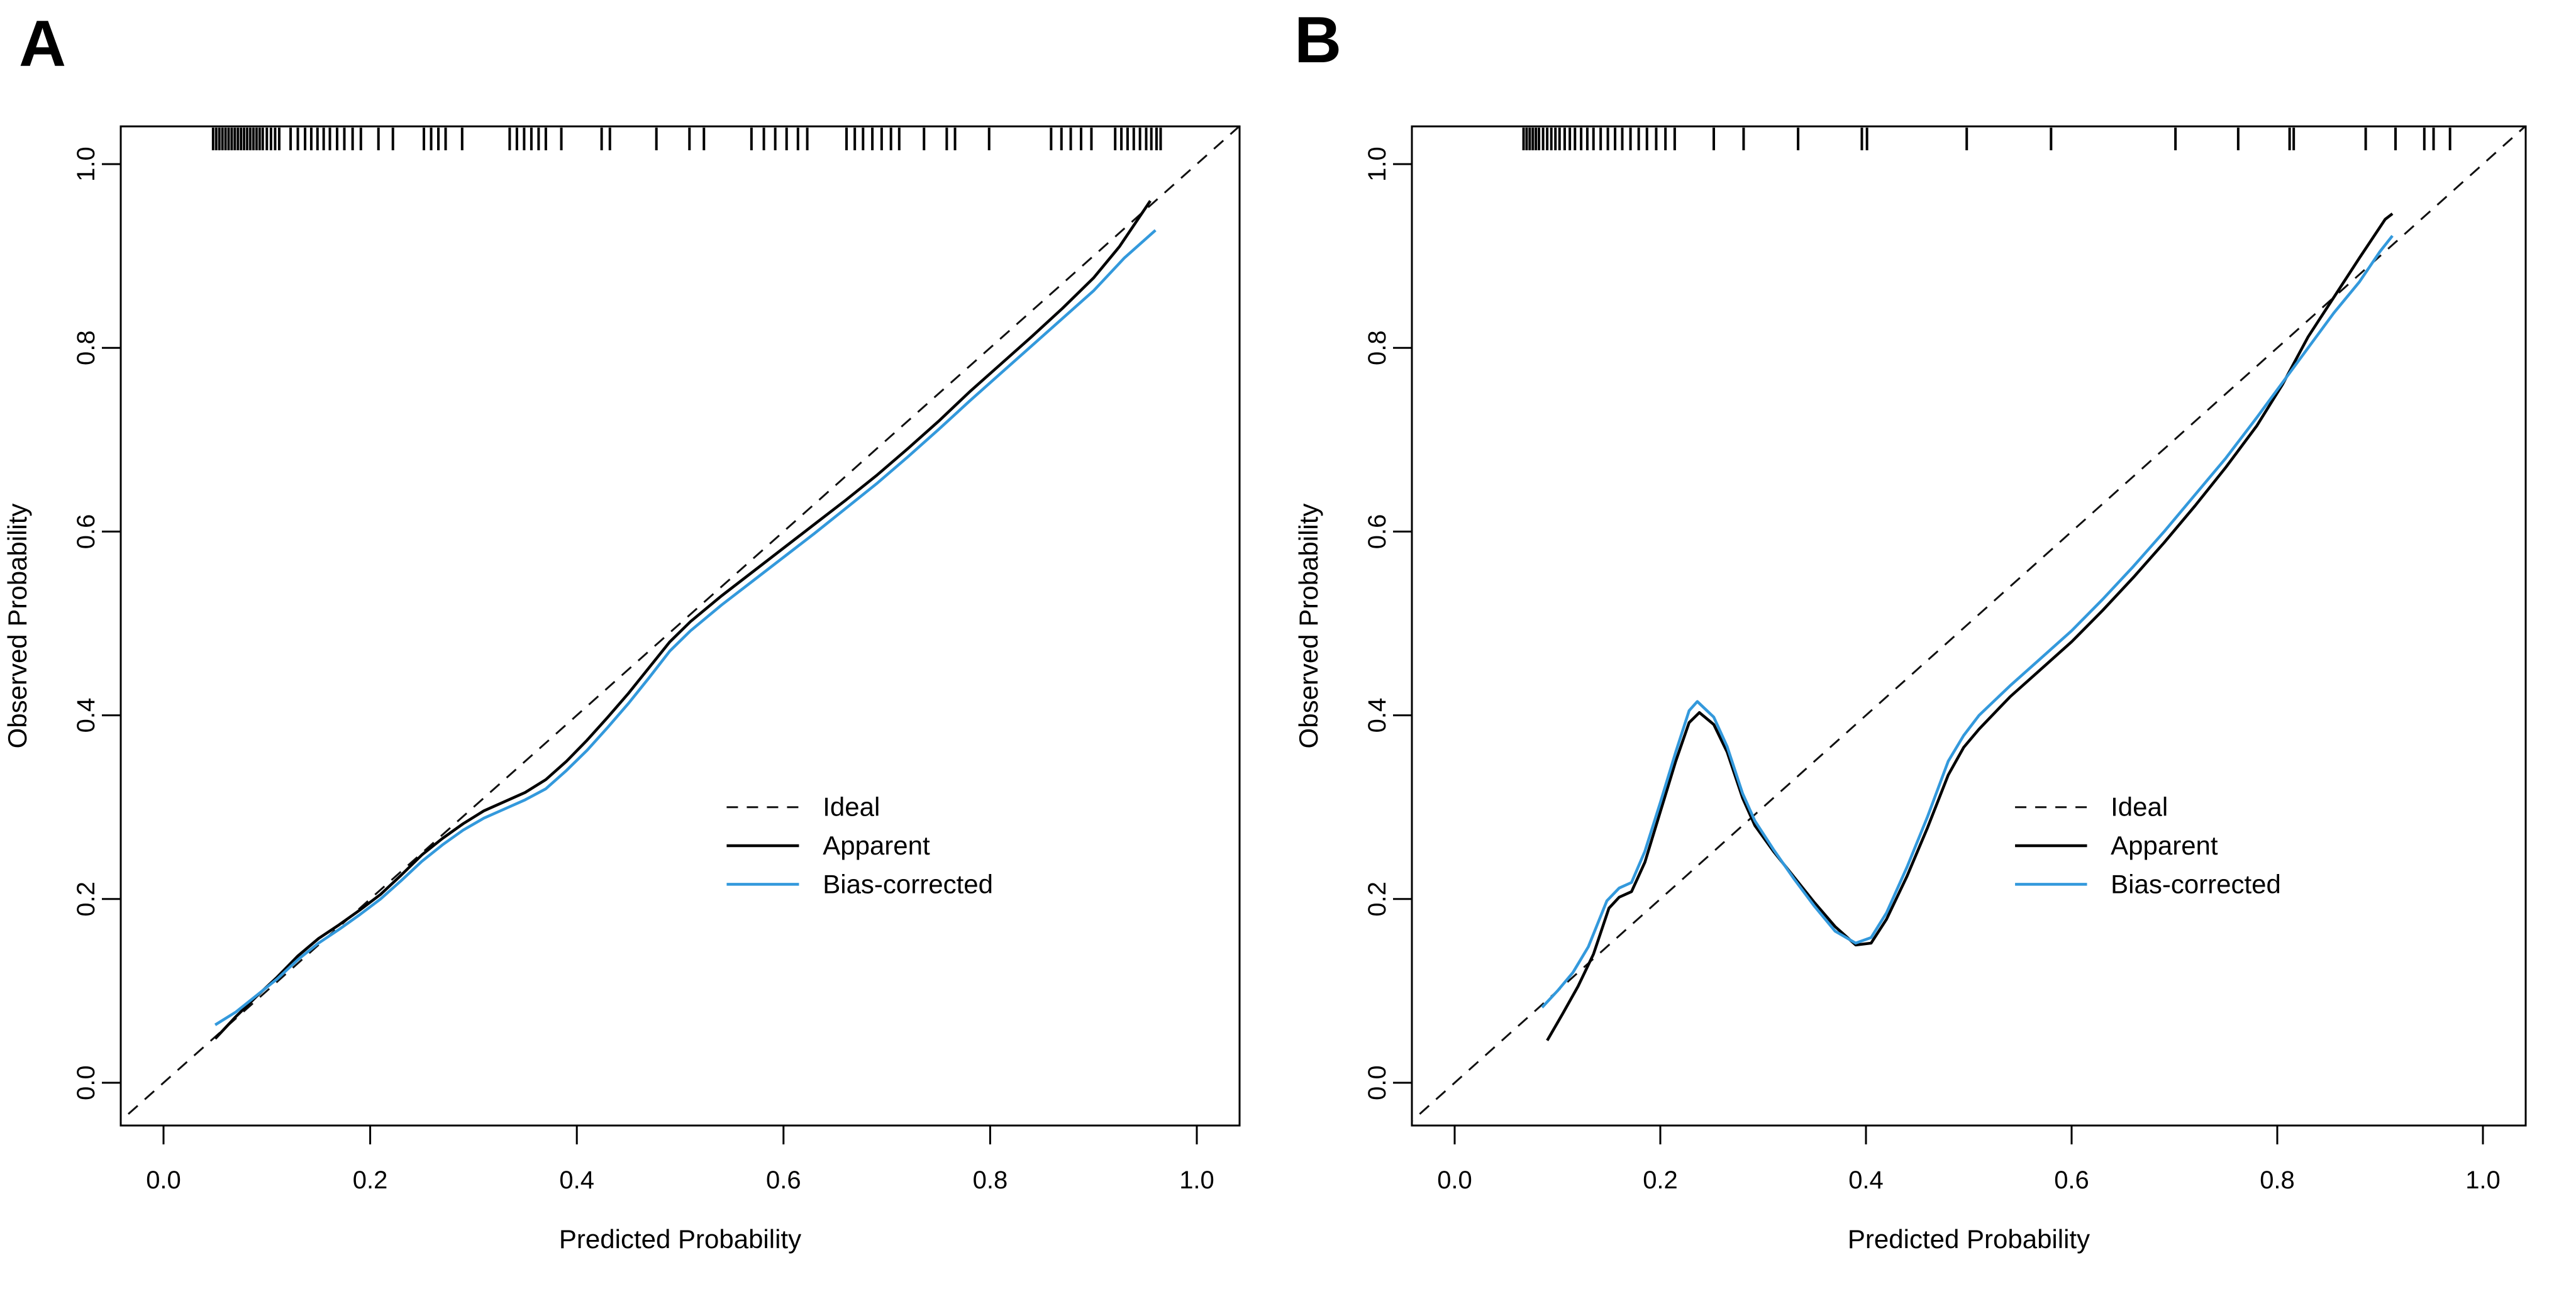 The width and height of the screenshot is (2576, 1289). Describe the element at coordinates (1318, 40) in the screenshot. I see `panel-b-label: B` at that location.